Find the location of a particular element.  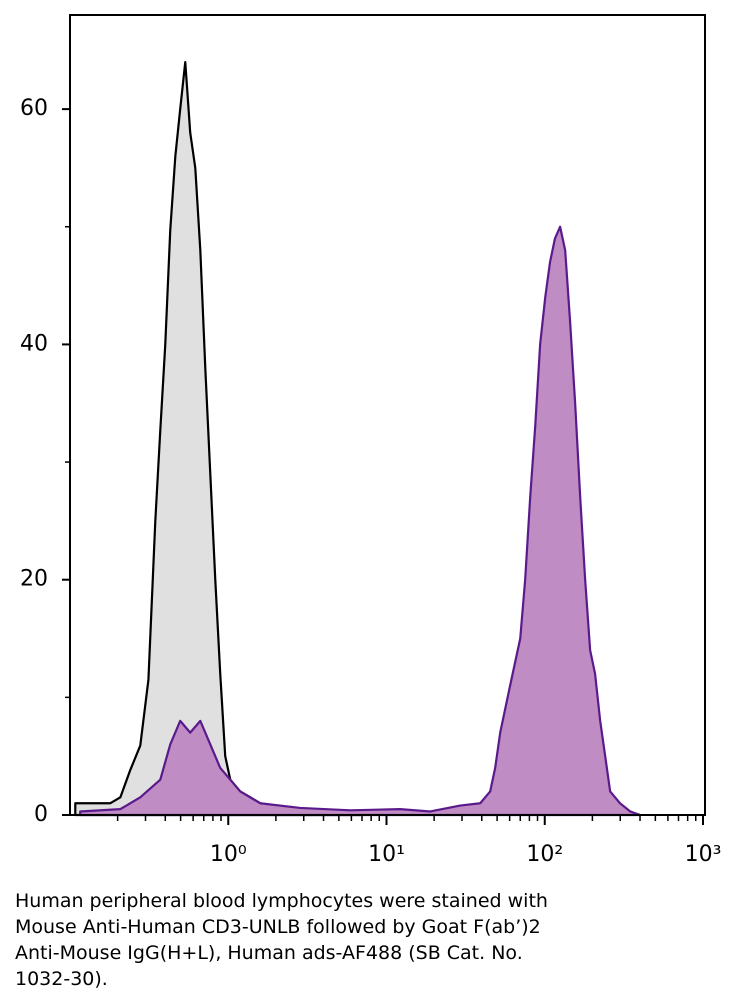

y-tick-label: 20 is located at coordinates (34, 579).